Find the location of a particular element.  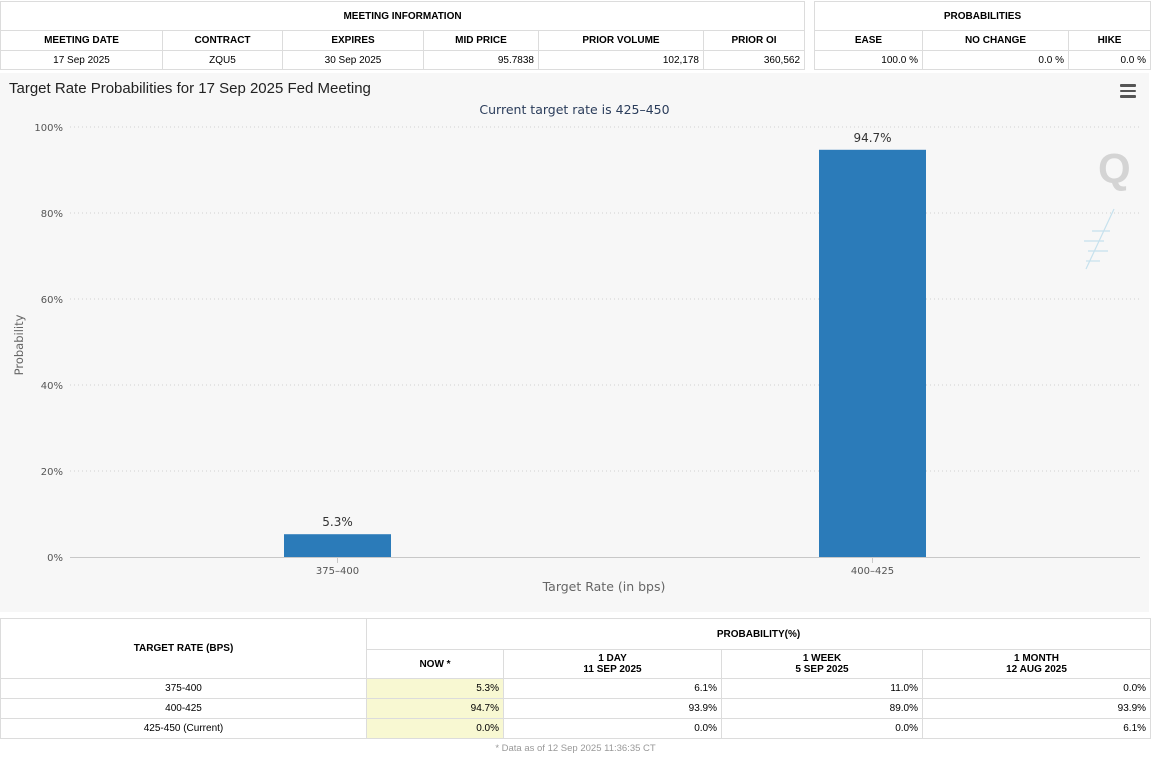

now-cell: 0.0% is located at coordinates (435, 728).